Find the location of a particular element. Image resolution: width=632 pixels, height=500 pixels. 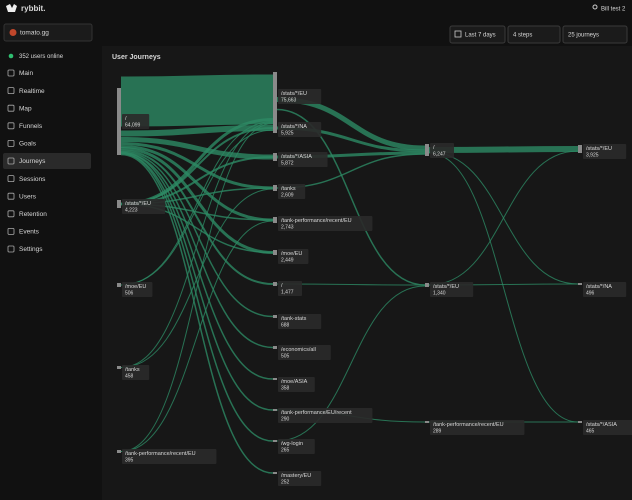

panel-title: User Journeys is located at coordinates (136, 57).